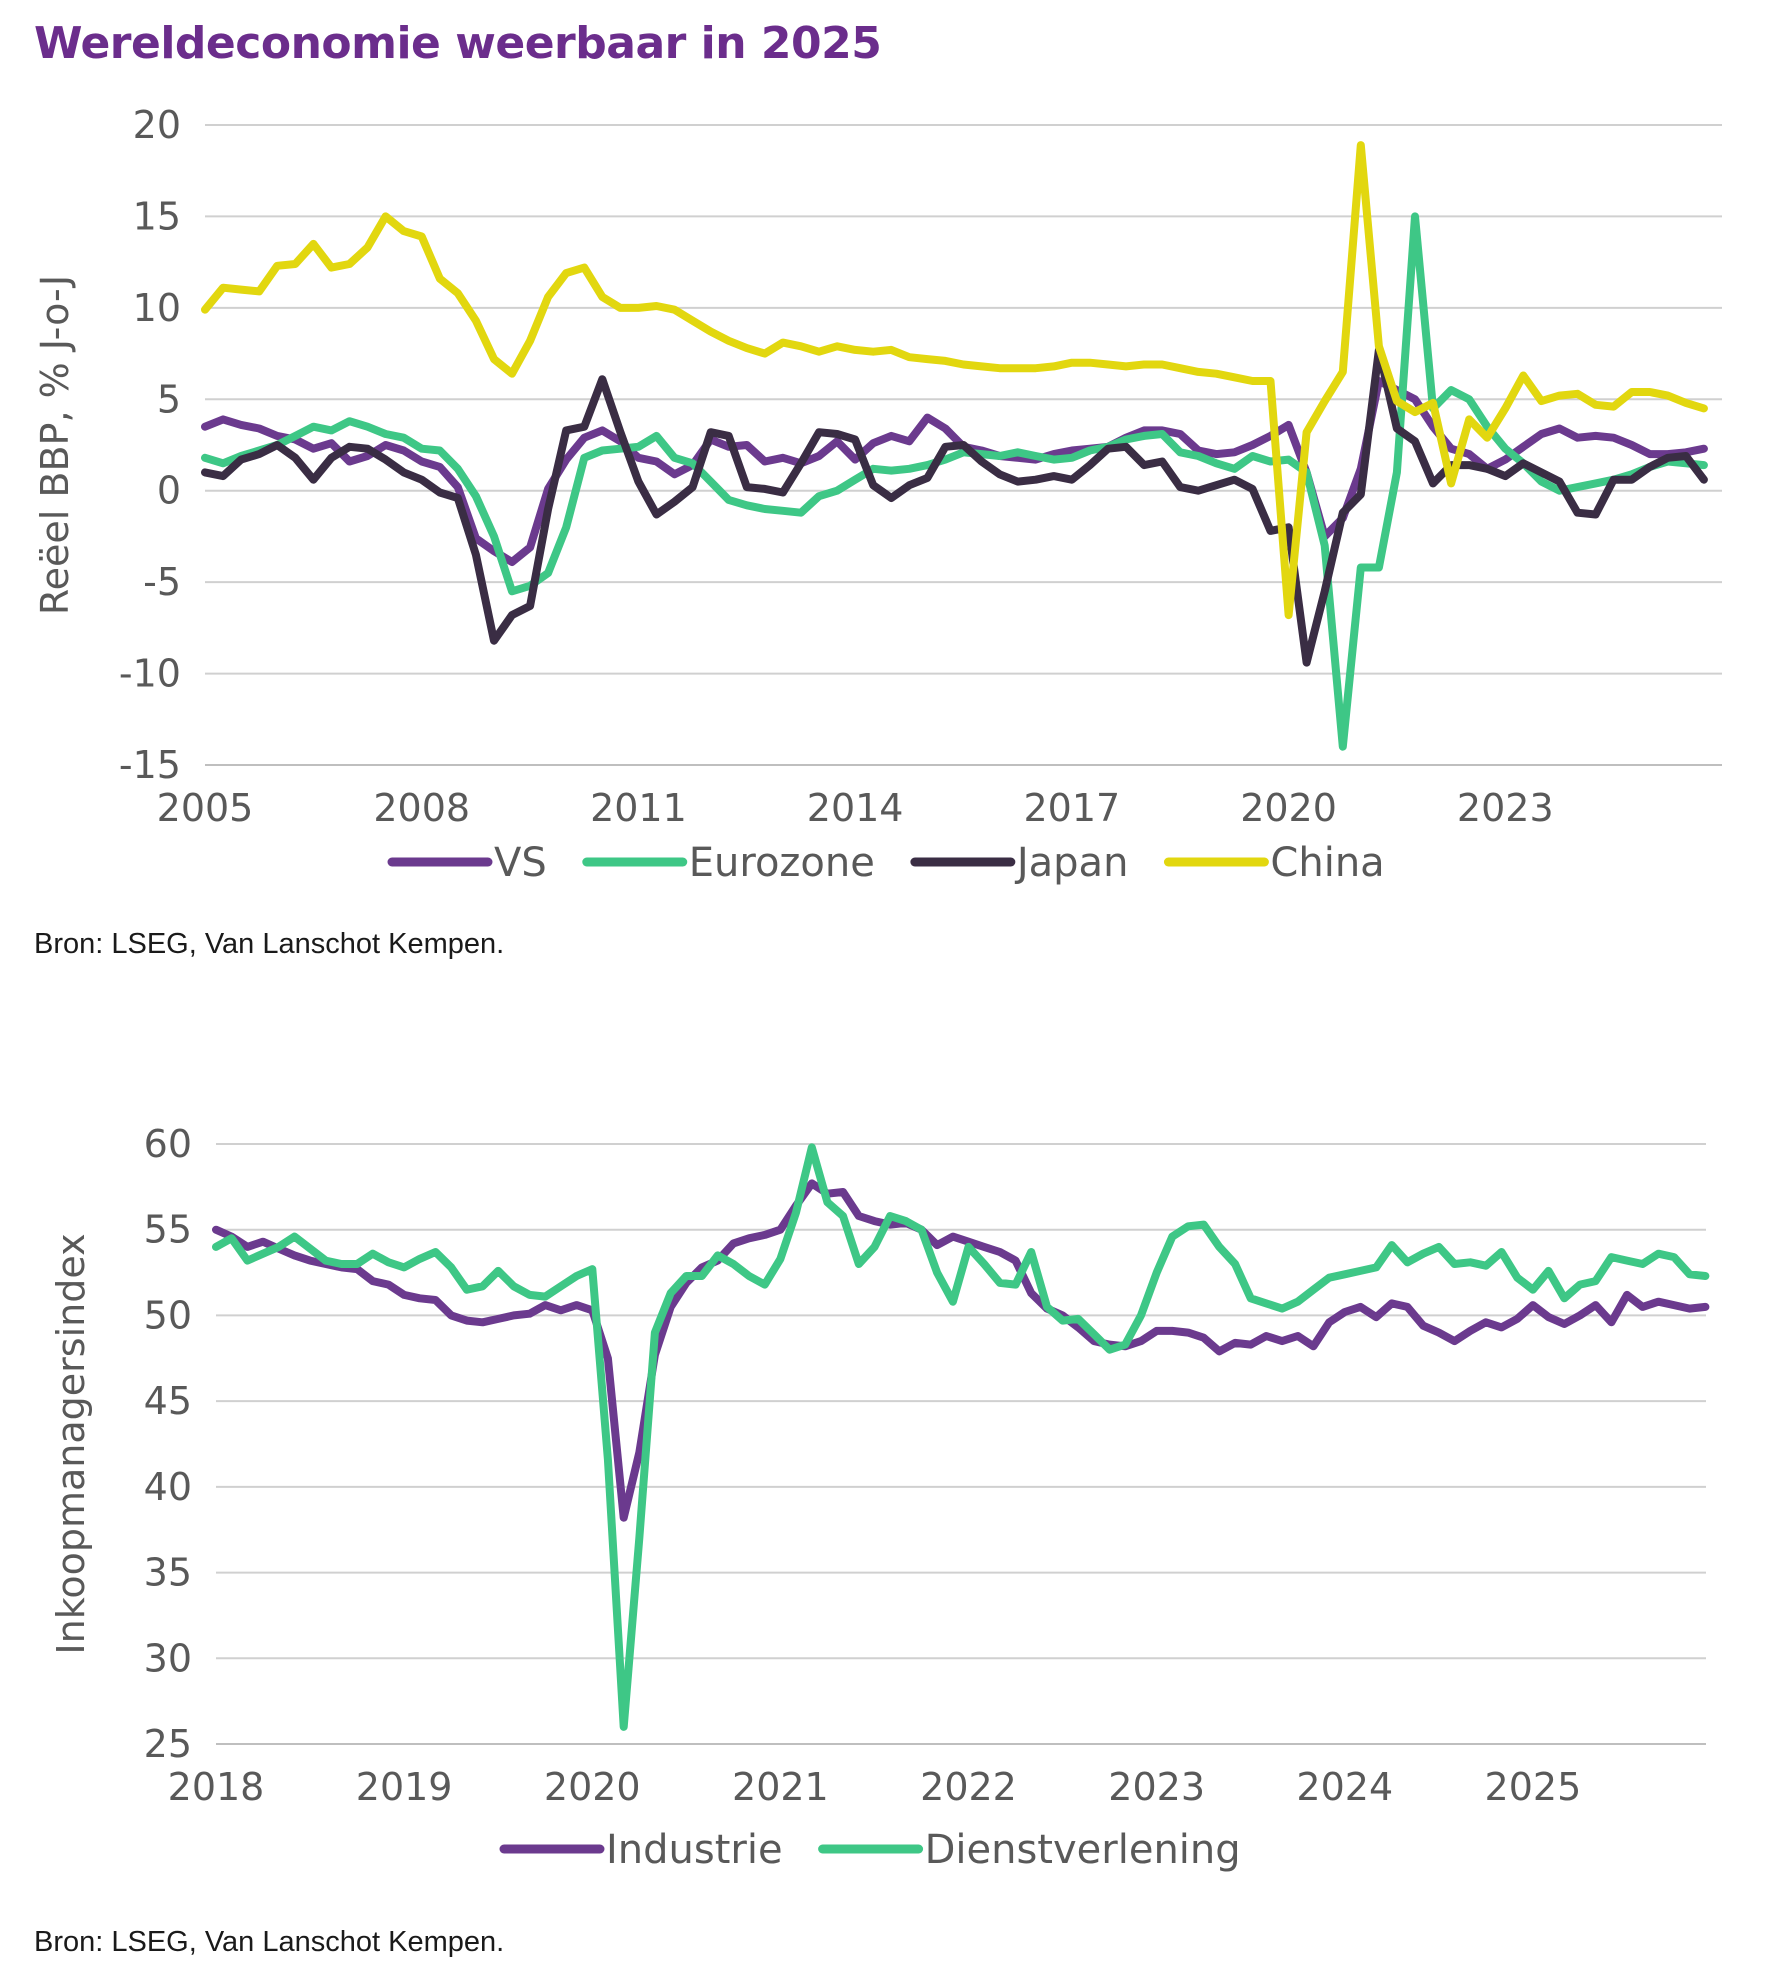 This screenshot has width=1771, height=1978. What do you see at coordinates (205, 808) in the screenshot?
I see `gdp-x-tick-label: 2005` at bounding box center [205, 808].